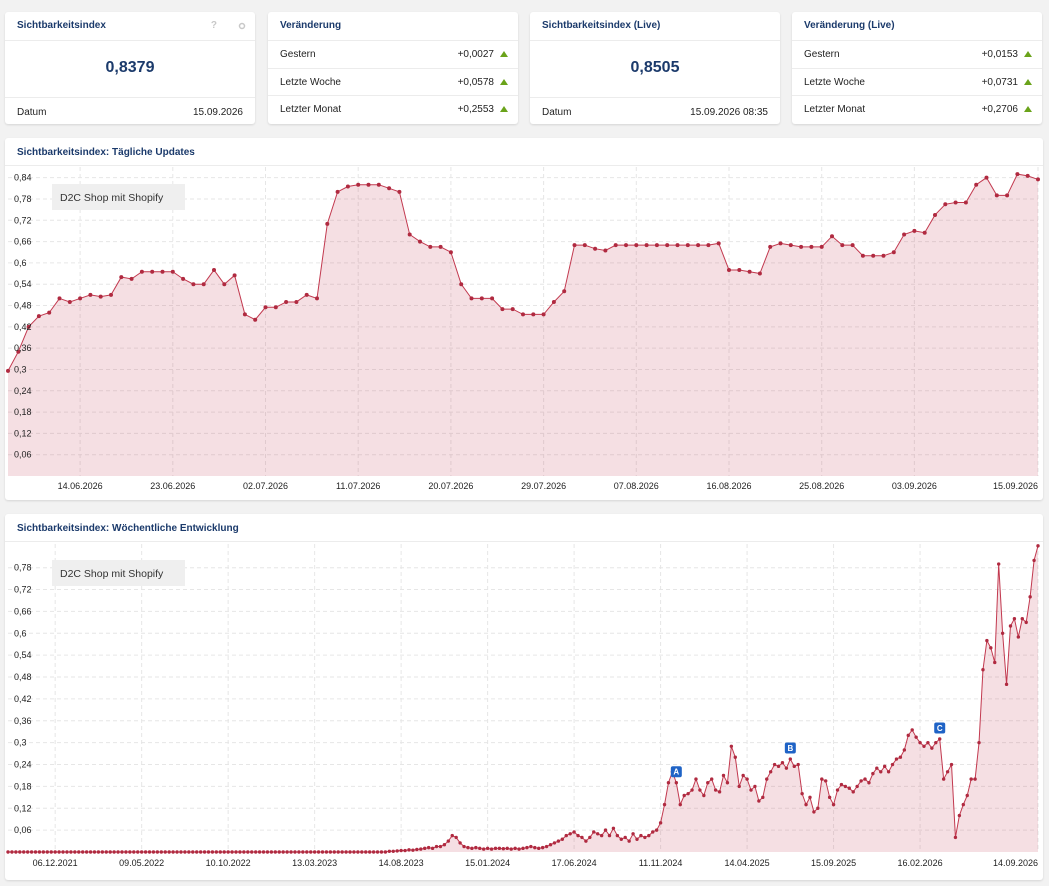 The width and height of the screenshot is (1049, 886). Describe the element at coordinates (23, 391) in the screenshot. I see `y-tick-label: 0,24` at that location.